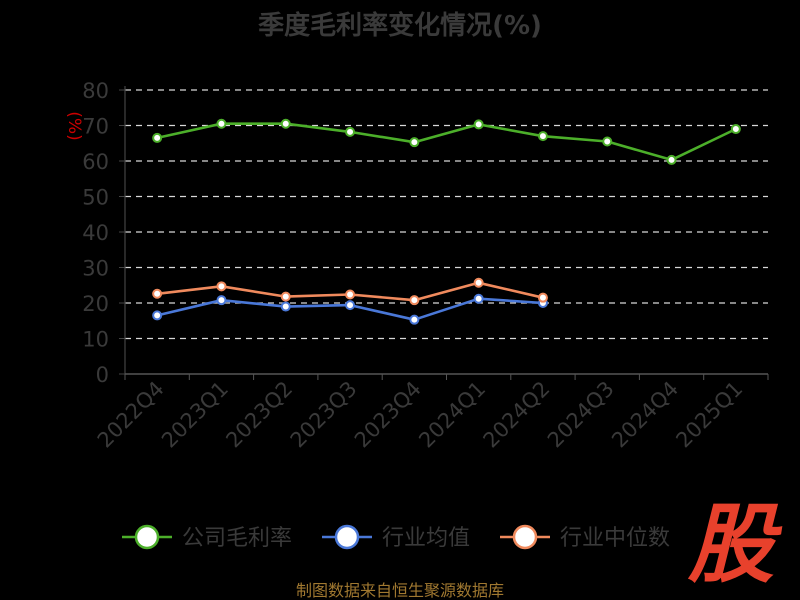 The image size is (800, 600). I want to click on y-tick-label: 80, so click(95, 91).